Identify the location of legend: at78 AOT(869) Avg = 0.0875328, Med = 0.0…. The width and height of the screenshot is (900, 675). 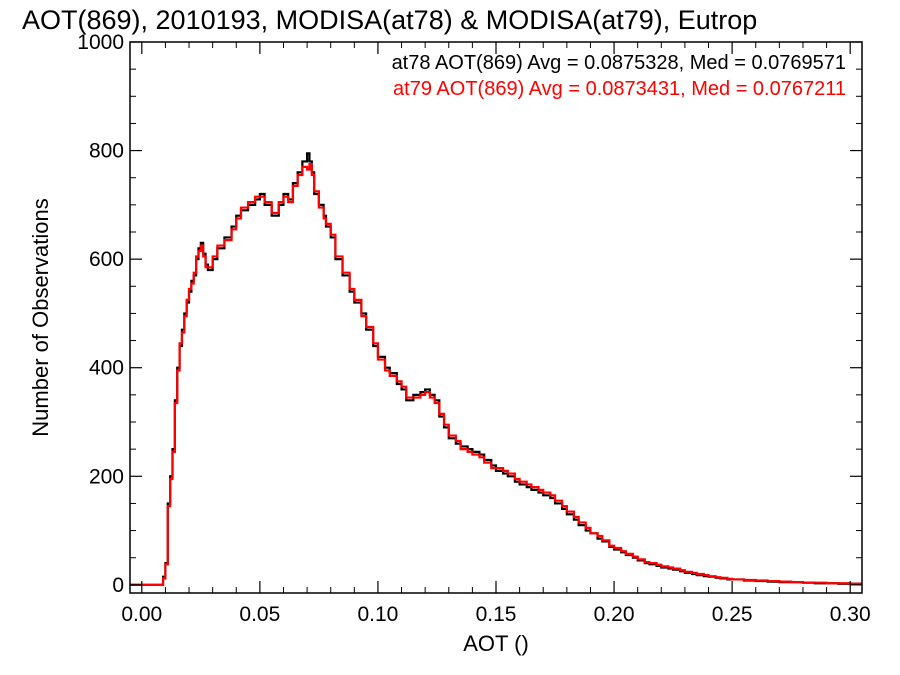
(619, 76).